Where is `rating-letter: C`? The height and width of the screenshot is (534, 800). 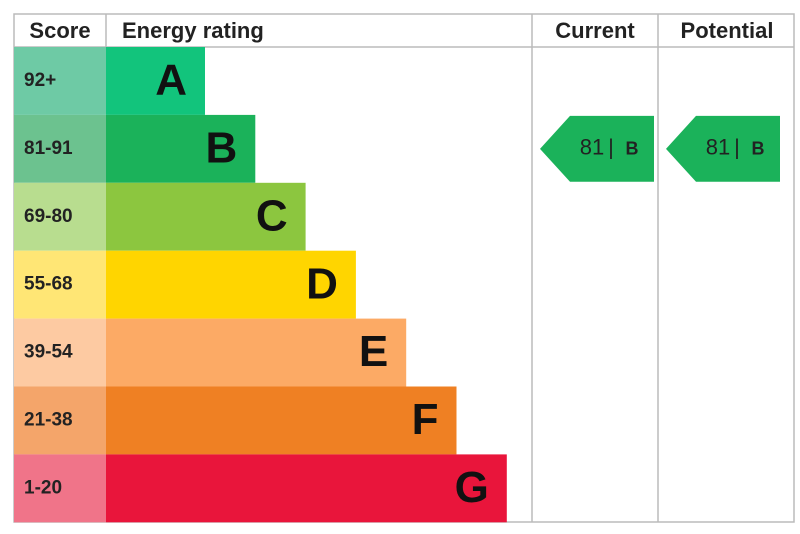 rating-letter: C is located at coordinates (272, 215).